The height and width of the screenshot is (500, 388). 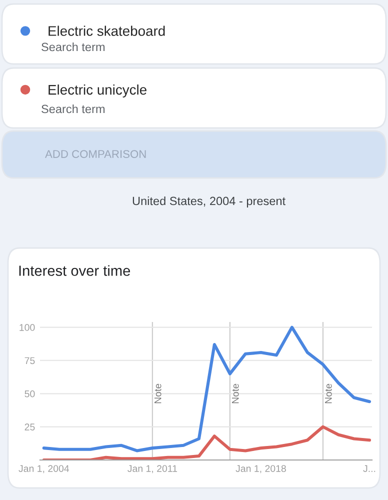 What do you see at coordinates (29, 427) in the screenshot?
I see `y-tick-label: 25` at bounding box center [29, 427].